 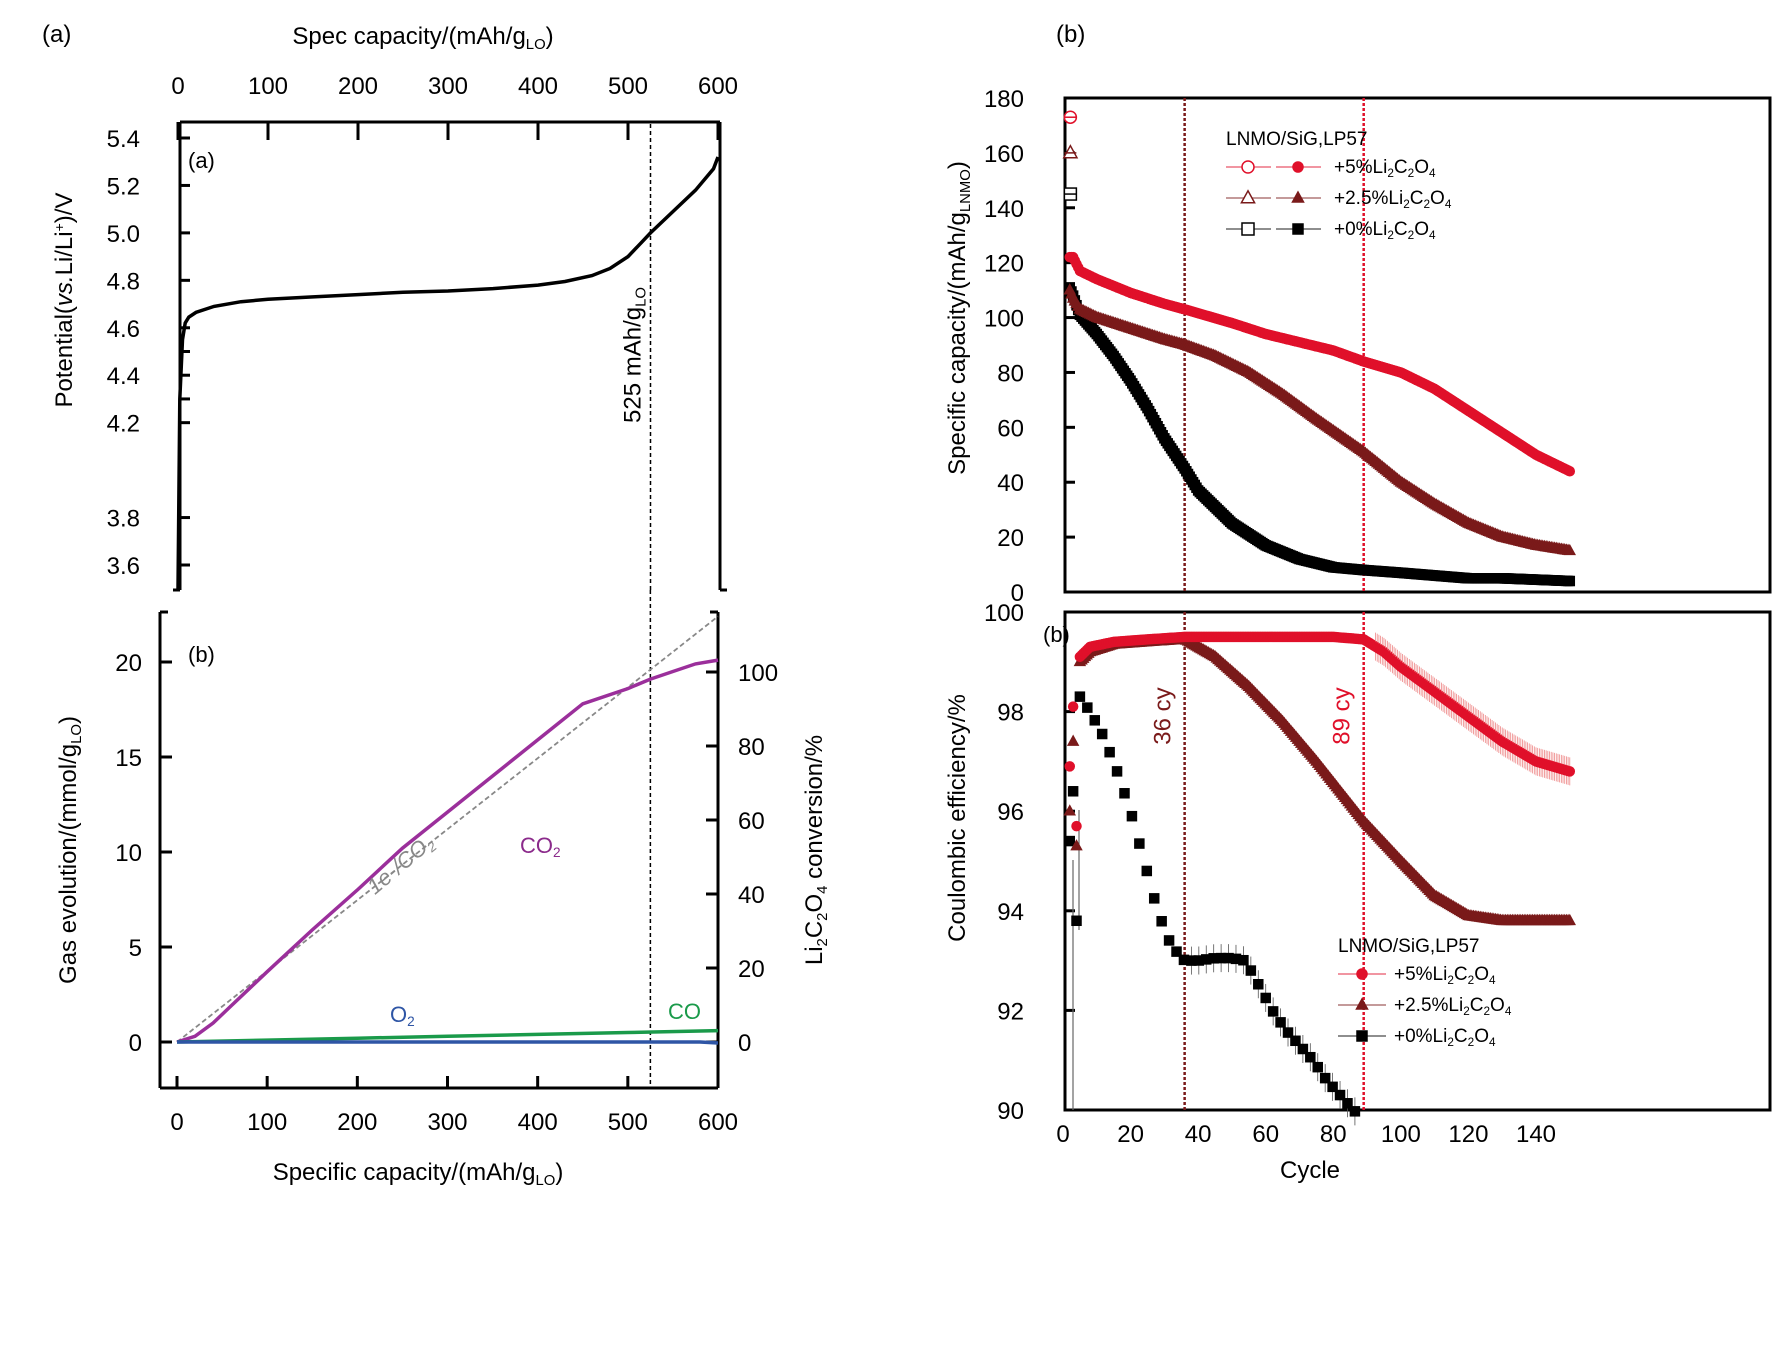 What do you see at coordinates (123, 424) in the screenshot?
I see `y-tick-label: 4.2` at bounding box center [123, 424].